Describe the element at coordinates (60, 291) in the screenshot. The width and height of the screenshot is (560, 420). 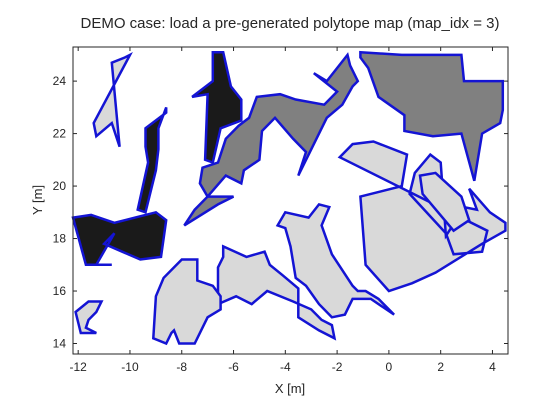
I see `y-tick-label: 16` at that location.